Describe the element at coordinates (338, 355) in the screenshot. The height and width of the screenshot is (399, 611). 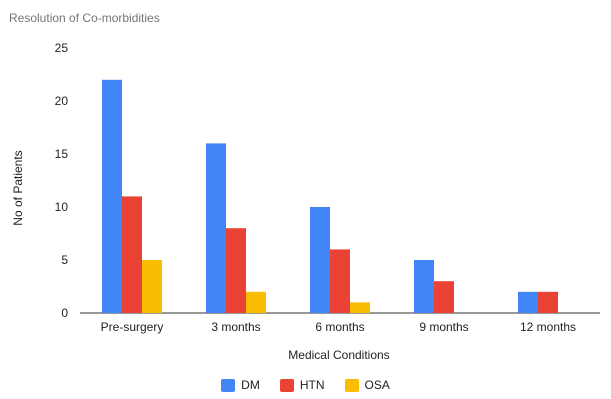
I see `x-axis-label: Medical Conditions` at that location.